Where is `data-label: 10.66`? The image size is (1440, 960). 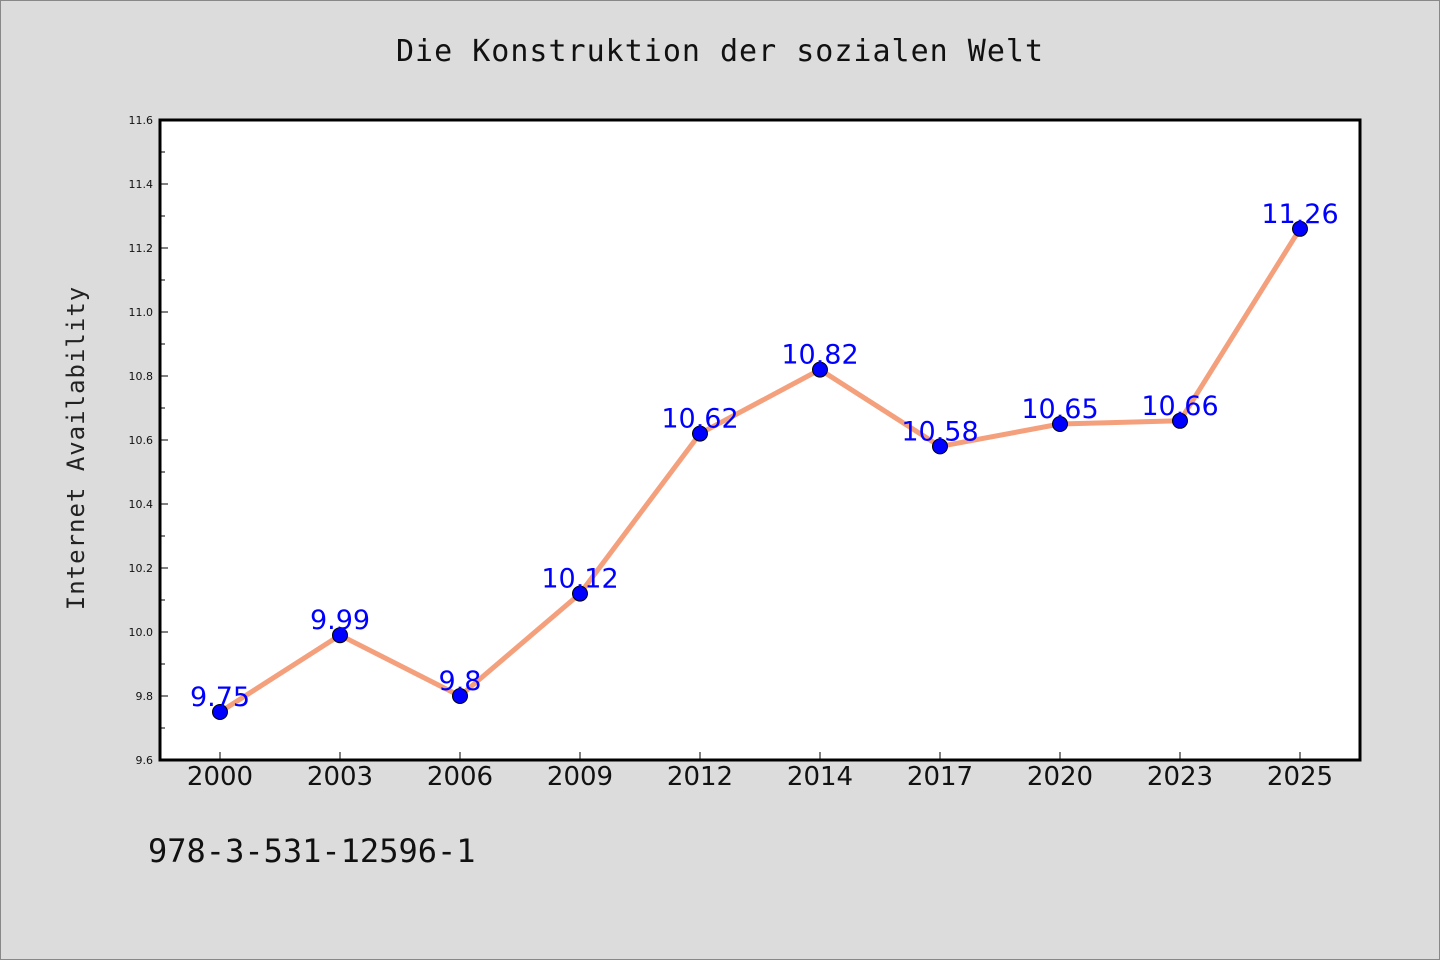 data-label: 10.66 is located at coordinates (1179, 406).